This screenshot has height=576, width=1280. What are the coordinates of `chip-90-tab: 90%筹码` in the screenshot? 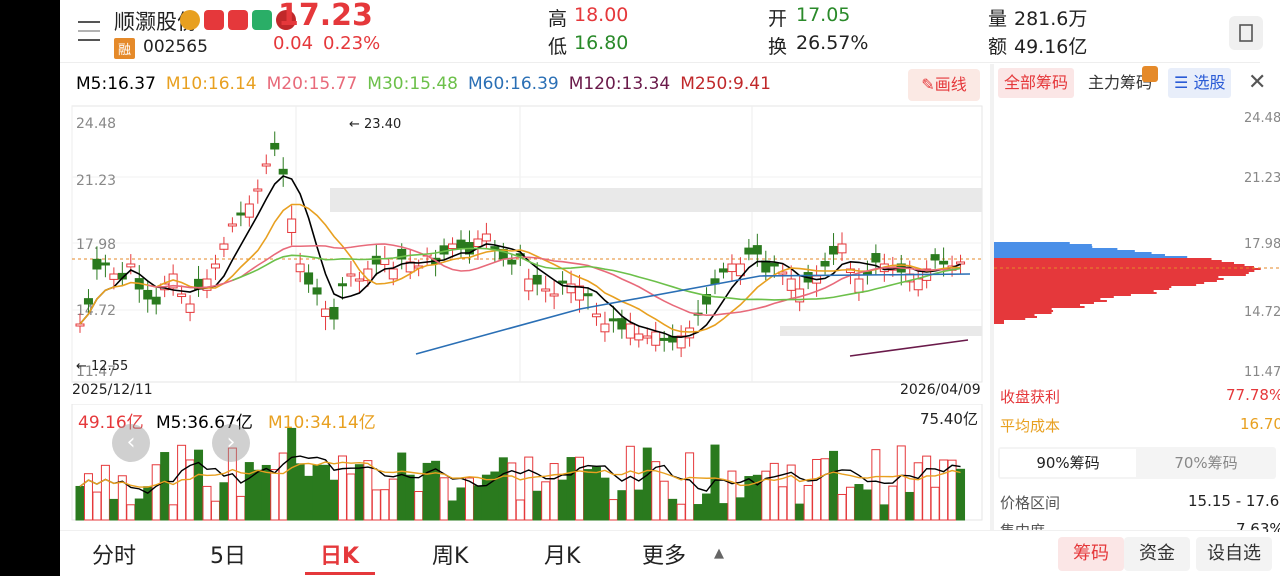 It's located at (1068, 463).